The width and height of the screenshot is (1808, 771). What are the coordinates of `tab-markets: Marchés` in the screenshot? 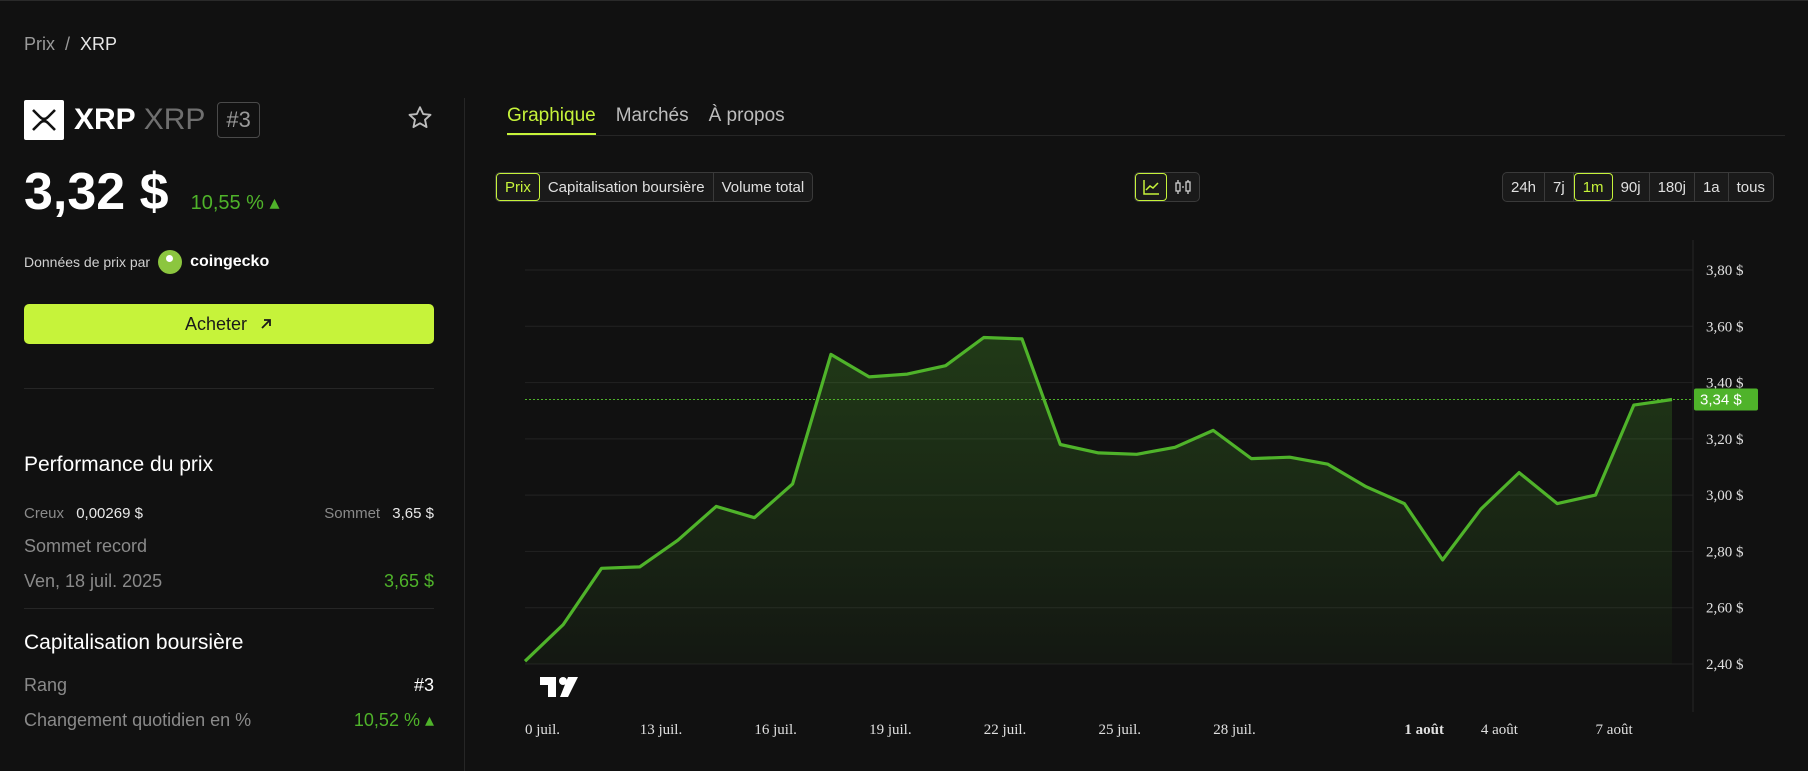 It's located at (652, 115).